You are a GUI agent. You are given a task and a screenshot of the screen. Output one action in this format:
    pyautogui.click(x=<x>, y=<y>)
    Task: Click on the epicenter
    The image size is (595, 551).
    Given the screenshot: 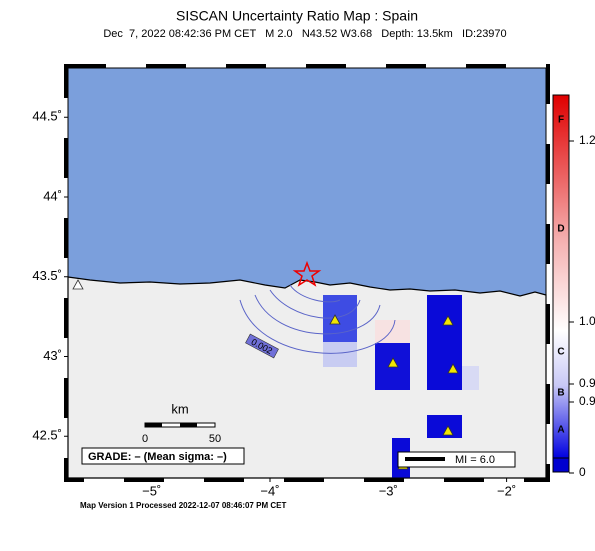 What is the action you would take?
    pyautogui.click(x=307, y=273)
    